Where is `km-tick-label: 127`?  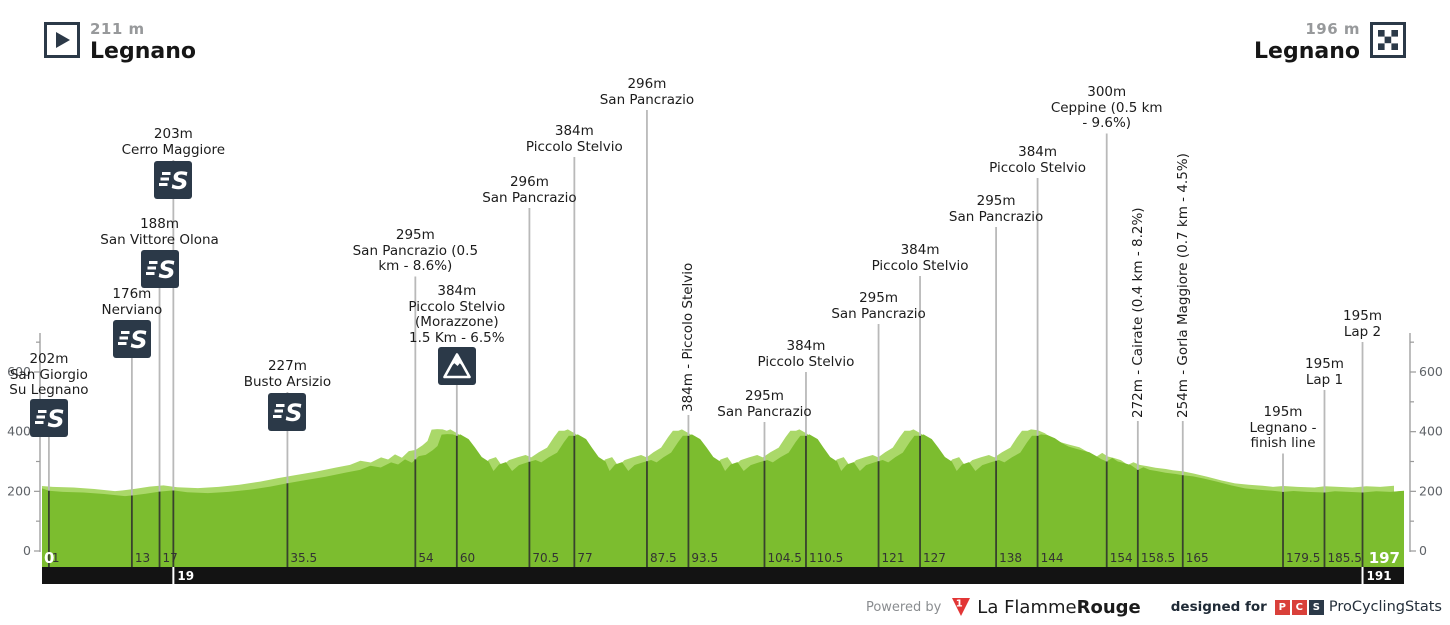 km-tick-label: 127 is located at coordinates (934, 558).